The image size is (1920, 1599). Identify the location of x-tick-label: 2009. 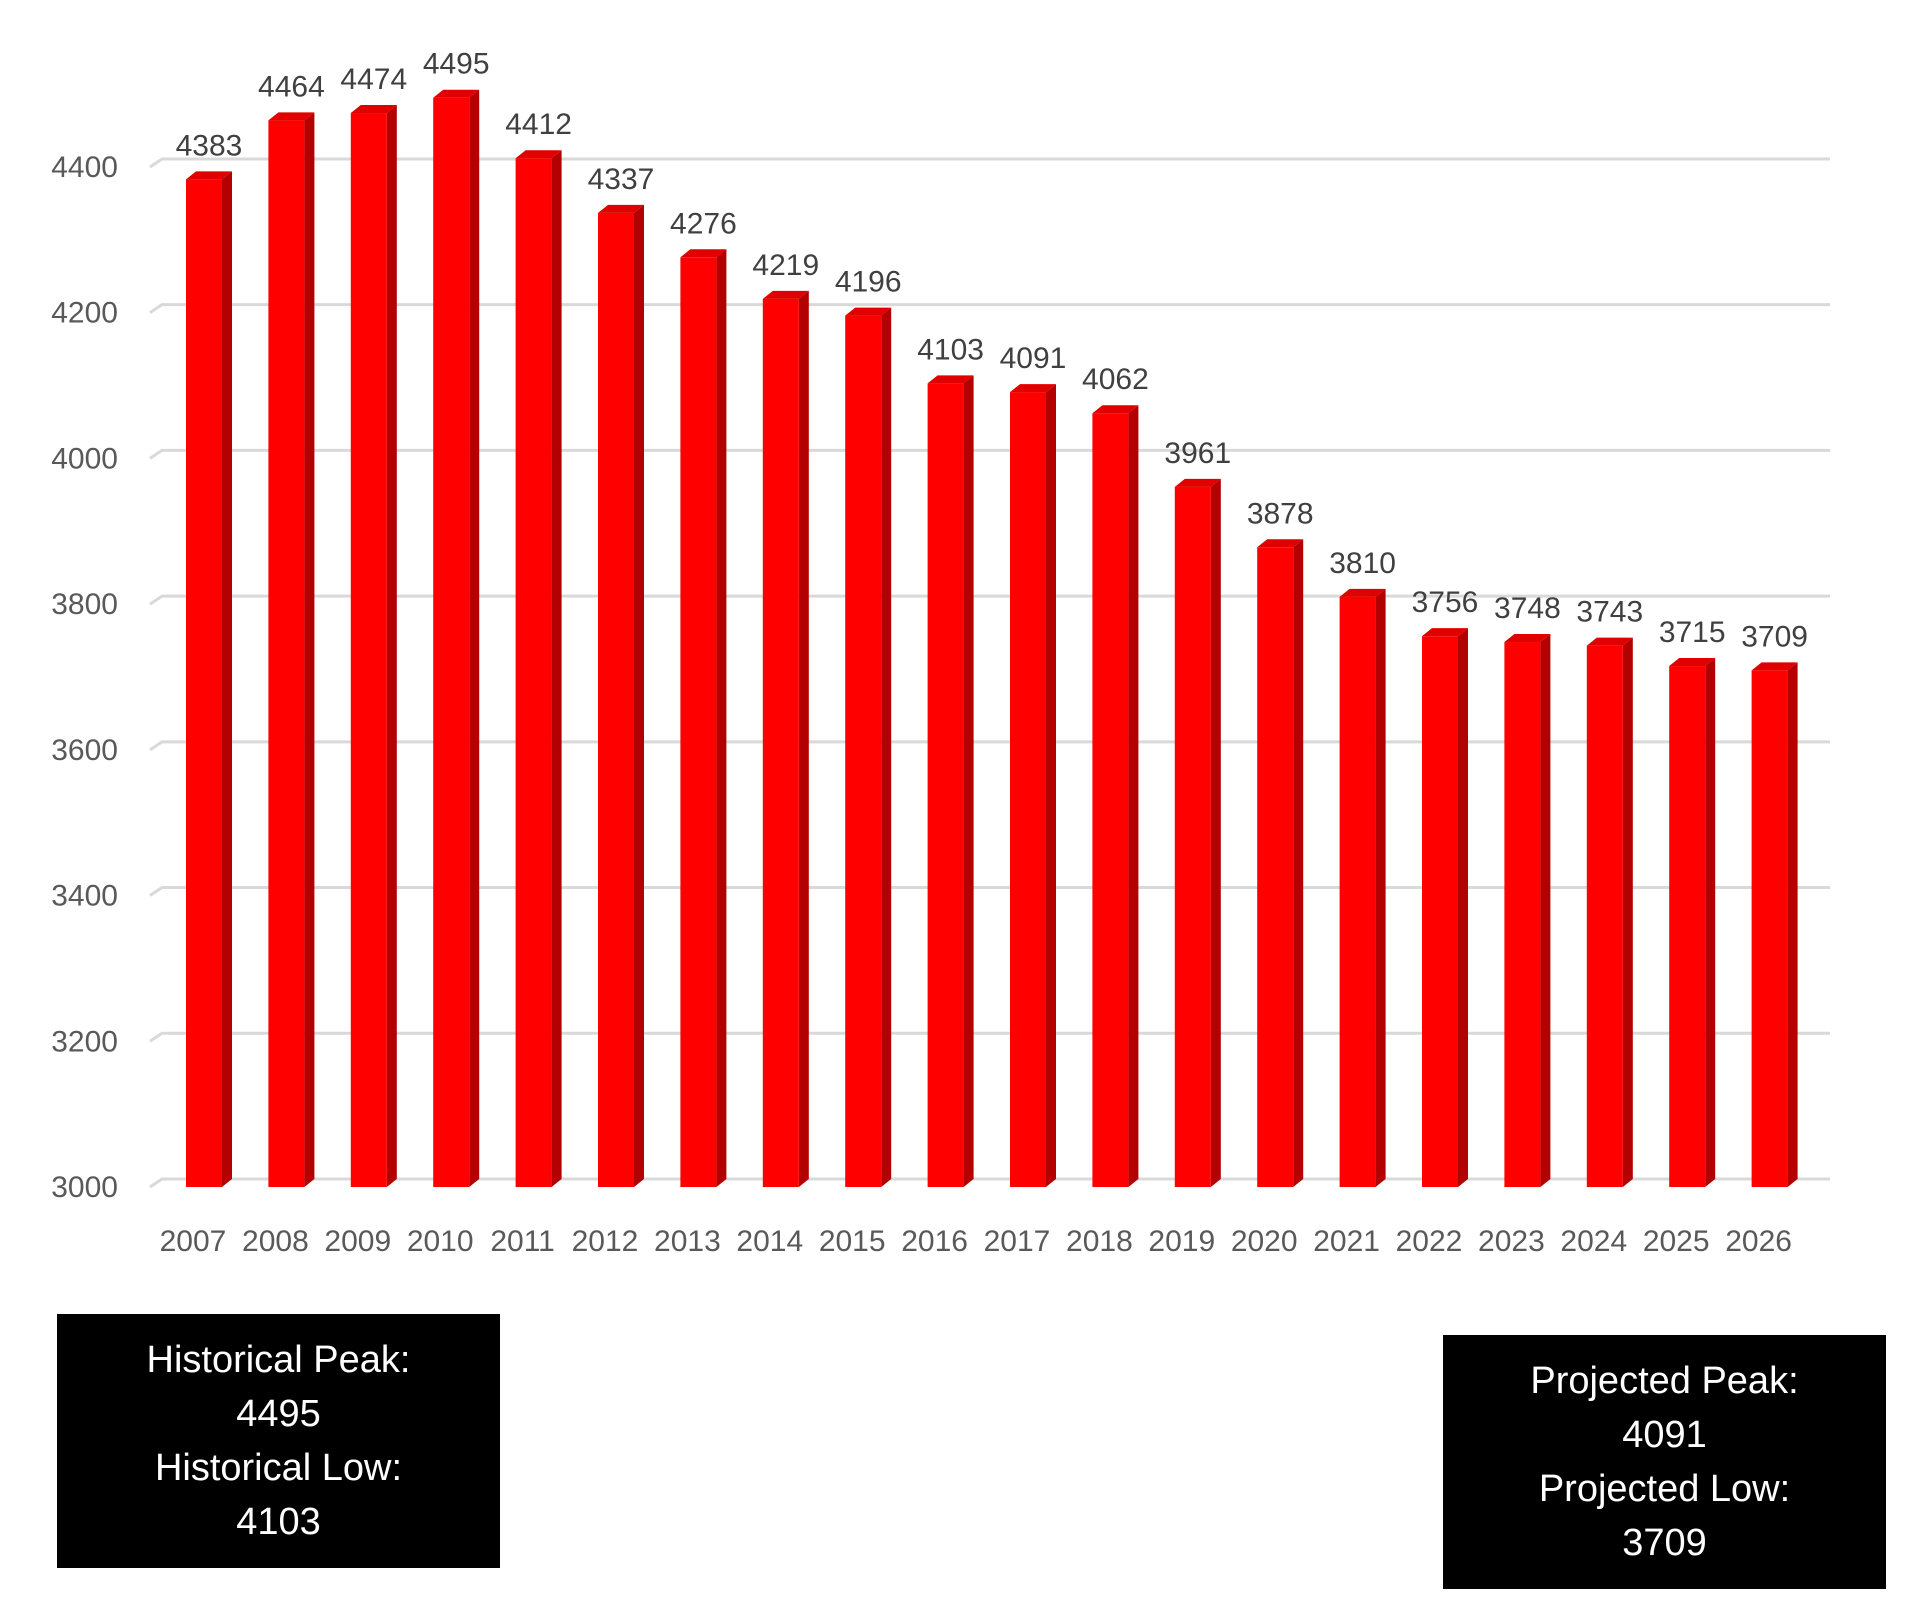
(357, 1241).